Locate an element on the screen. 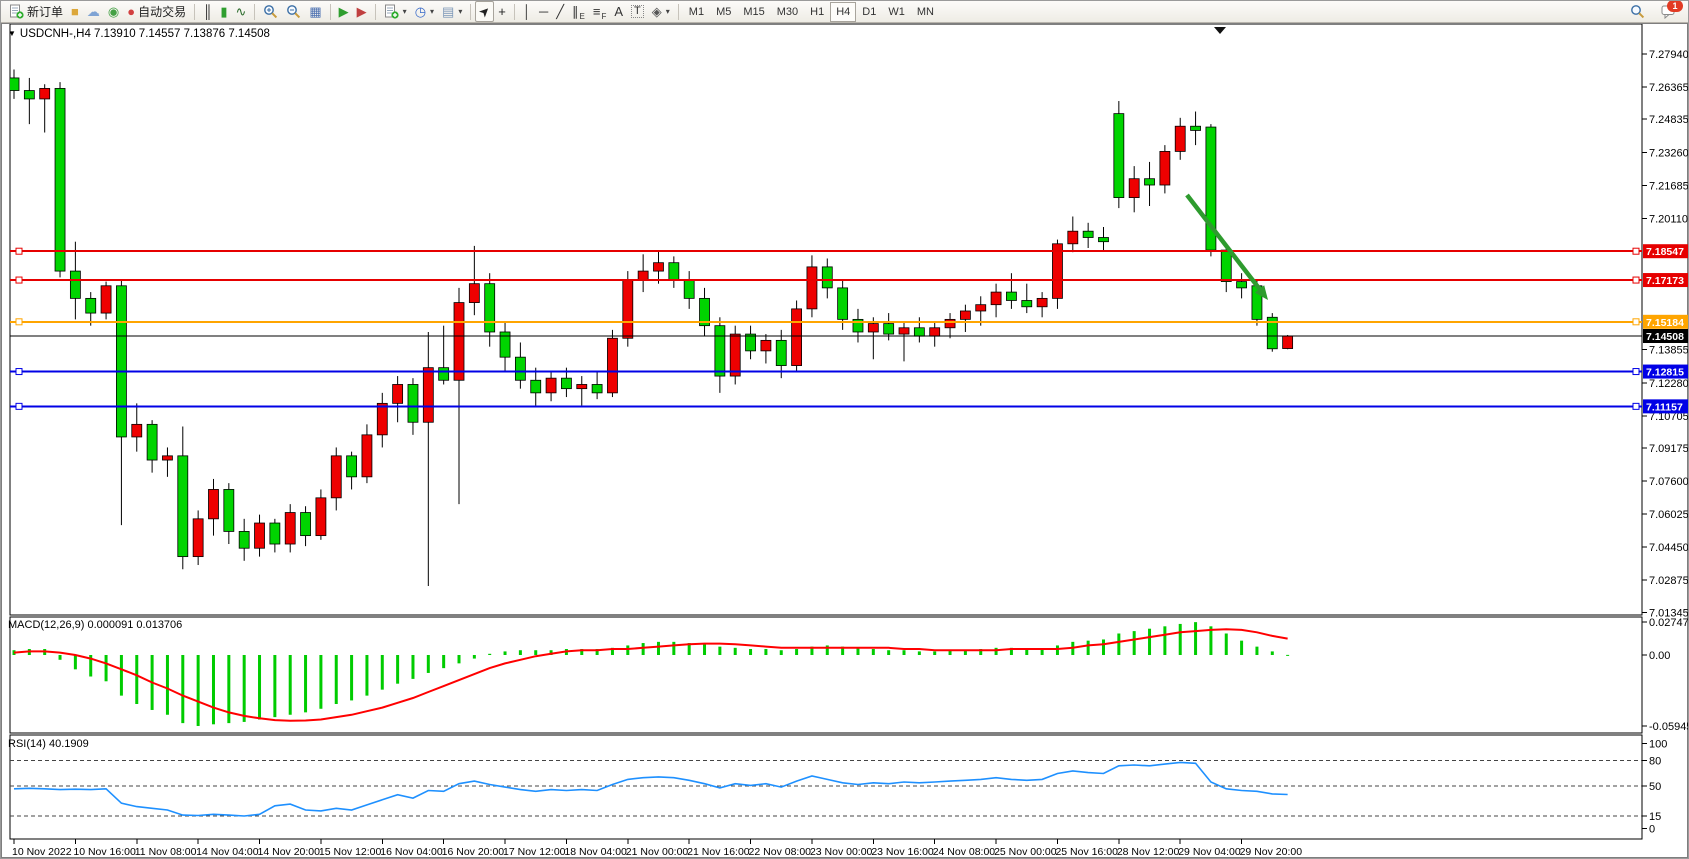 The width and height of the screenshot is (1689, 859). price-level-label is located at coordinates (1665, 321).